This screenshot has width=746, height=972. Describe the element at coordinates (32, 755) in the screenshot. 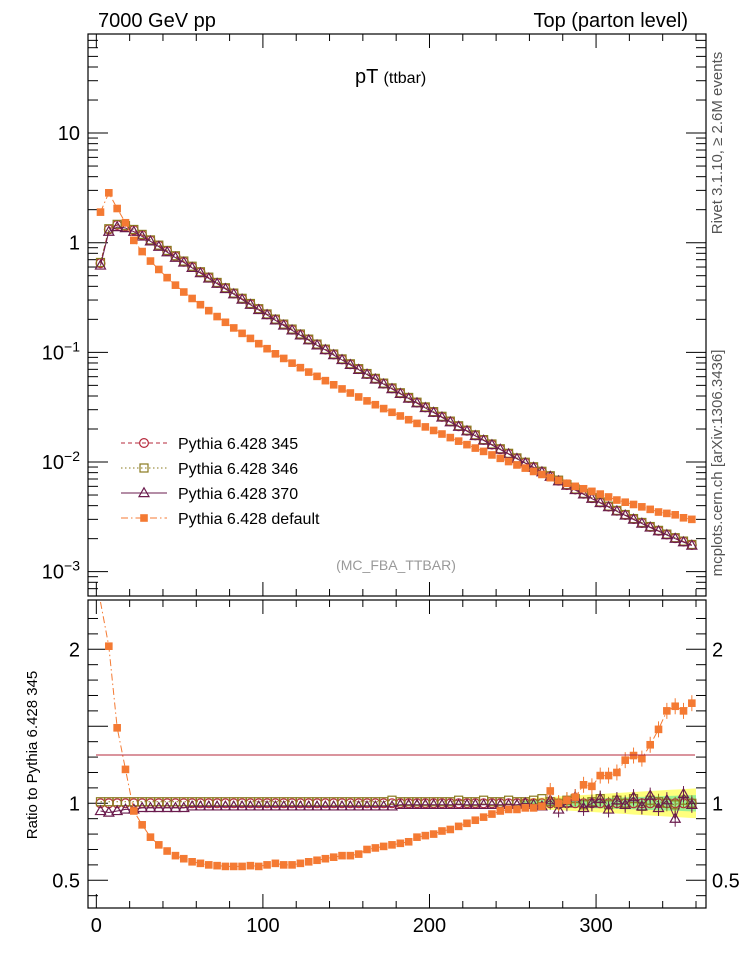

I see `ratio-y-label: Ratio to Pythia 6.428 345` at that location.